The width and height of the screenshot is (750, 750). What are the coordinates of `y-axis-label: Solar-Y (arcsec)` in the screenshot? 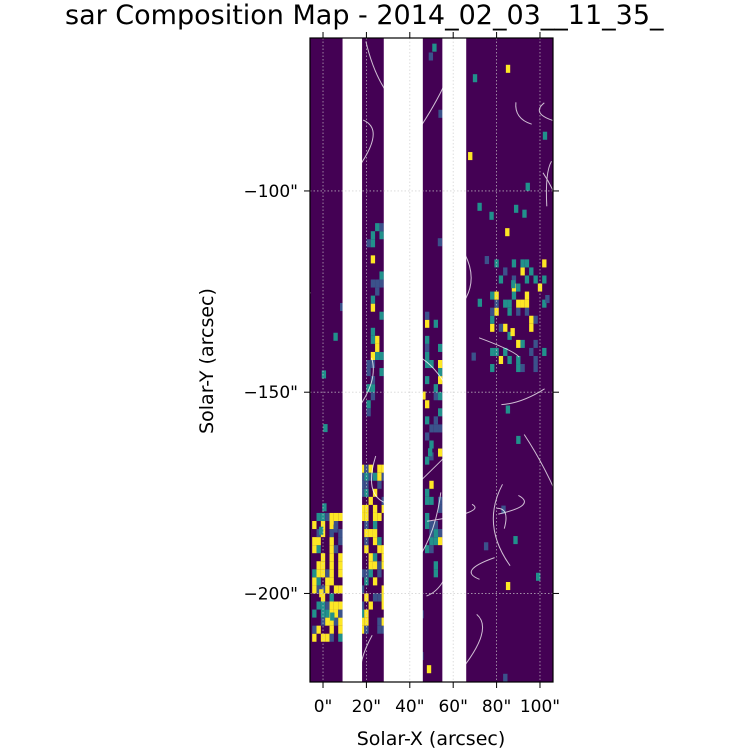 It's located at (207, 361).